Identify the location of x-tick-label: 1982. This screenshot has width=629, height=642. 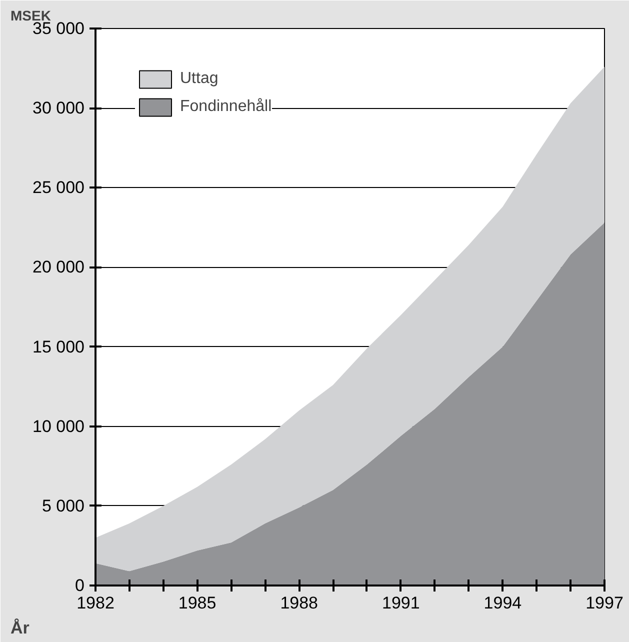
(95, 603).